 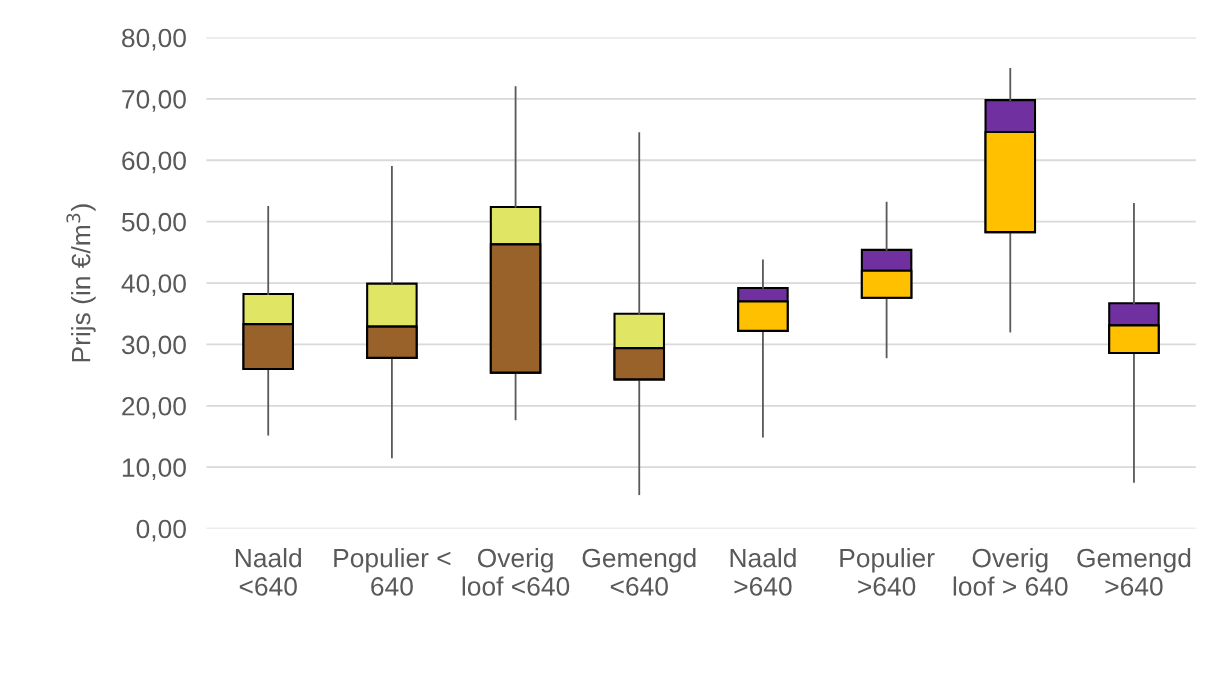 I want to click on y-tick-label: 0,00, so click(x=161, y=530).